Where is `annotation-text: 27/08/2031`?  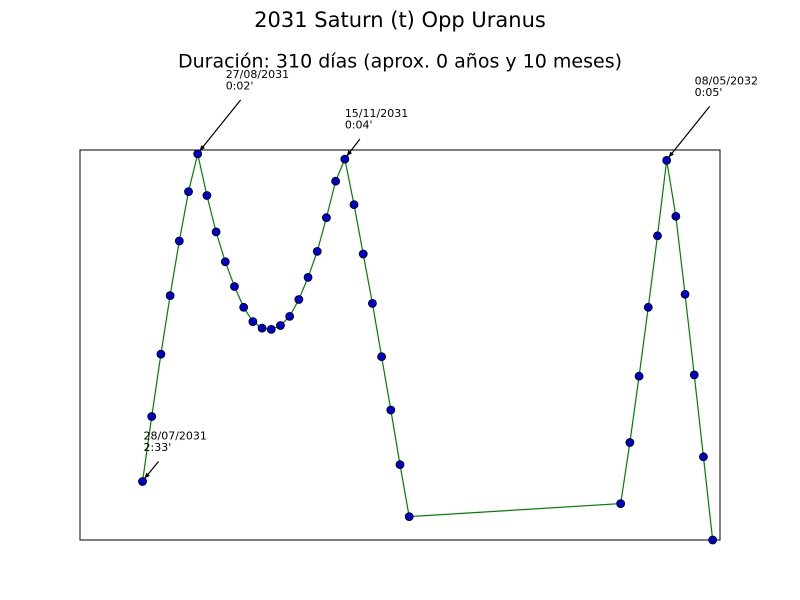
annotation-text: 27/08/2031 is located at coordinates (257, 74).